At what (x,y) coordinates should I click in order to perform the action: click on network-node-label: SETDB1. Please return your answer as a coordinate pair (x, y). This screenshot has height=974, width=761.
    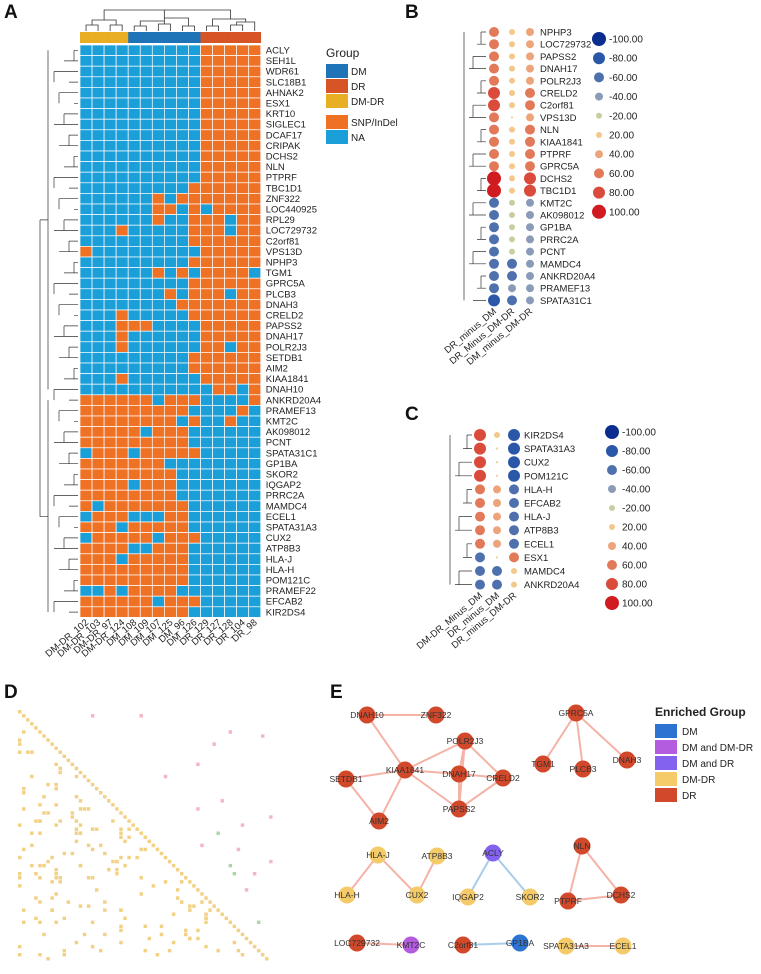
    Looking at the image, I should click on (345, 779).